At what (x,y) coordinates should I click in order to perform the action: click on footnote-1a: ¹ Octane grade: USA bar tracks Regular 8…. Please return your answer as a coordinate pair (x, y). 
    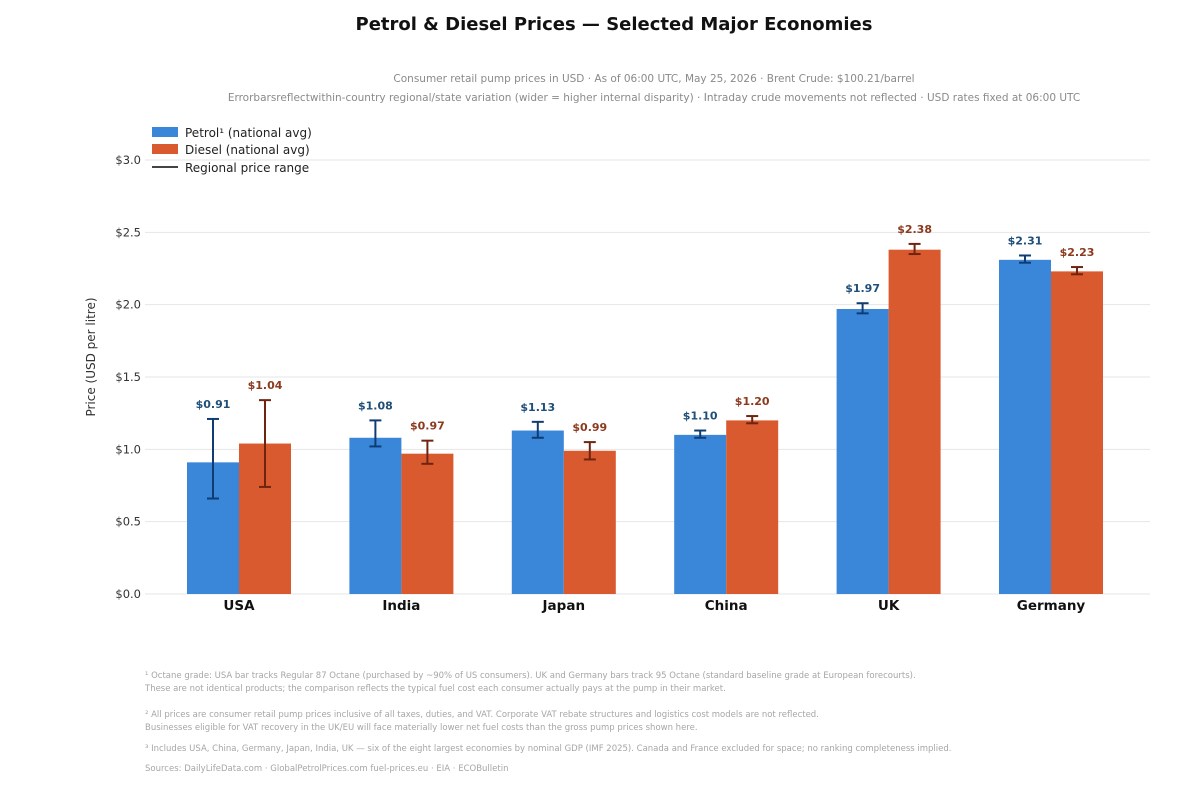
    Looking at the image, I should click on (530, 676).